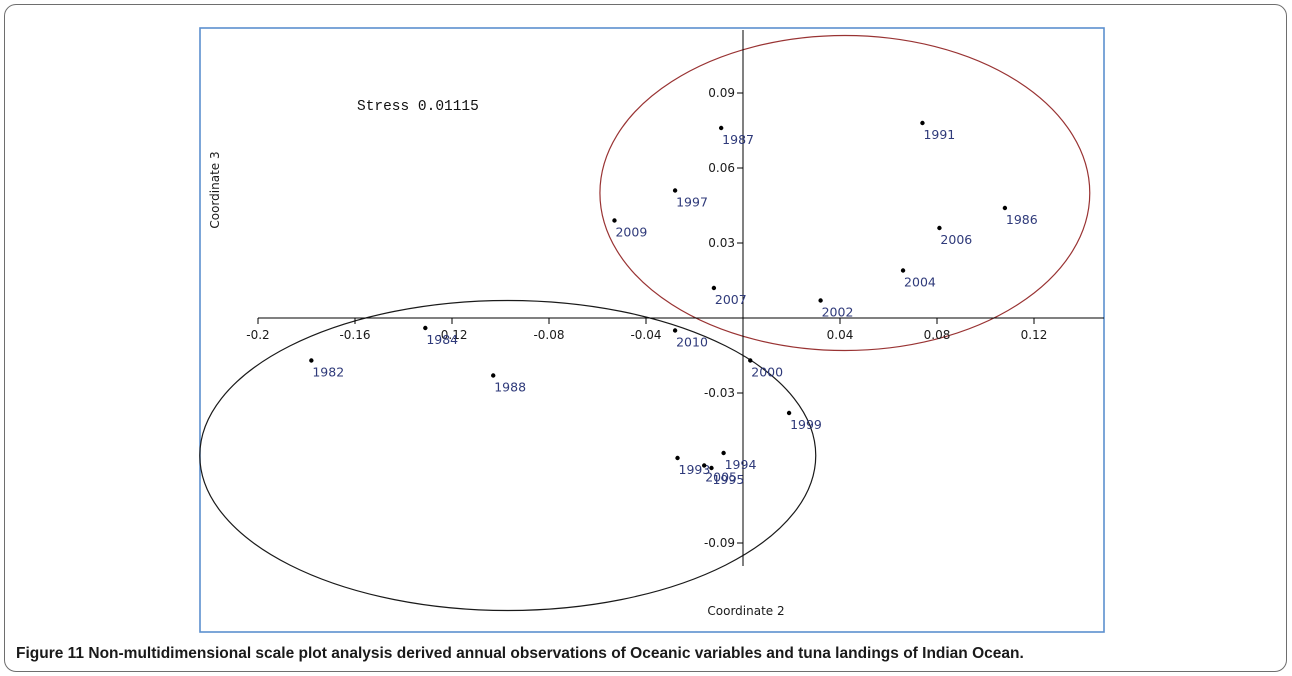  What do you see at coordinates (731, 299) in the screenshot?
I see `point-label-2007: 2007` at bounding box center [731, 299].